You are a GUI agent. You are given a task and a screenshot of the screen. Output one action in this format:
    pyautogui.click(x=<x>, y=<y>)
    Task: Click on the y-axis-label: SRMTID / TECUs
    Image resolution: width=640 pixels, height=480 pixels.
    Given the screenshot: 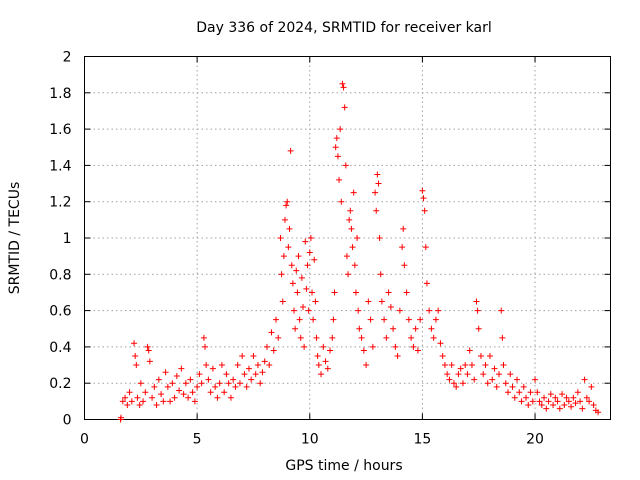 What is the action you would take?
    pyautogui.click(x=15, y=238)
    